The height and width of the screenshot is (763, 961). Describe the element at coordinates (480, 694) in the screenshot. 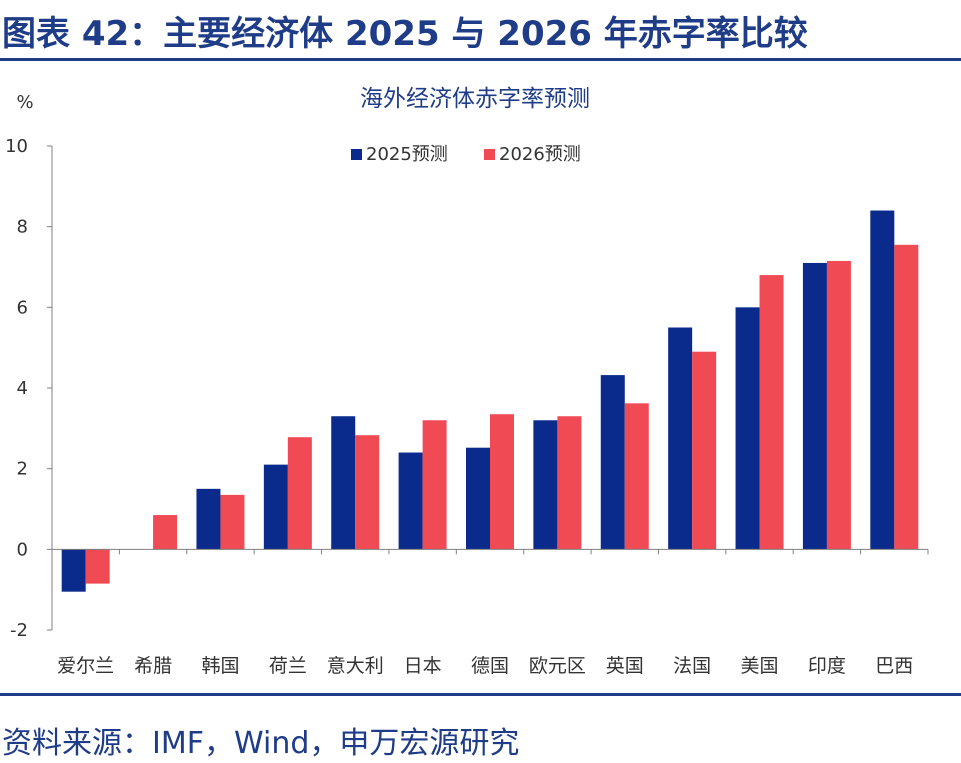

I see `footer-rule` at that location.